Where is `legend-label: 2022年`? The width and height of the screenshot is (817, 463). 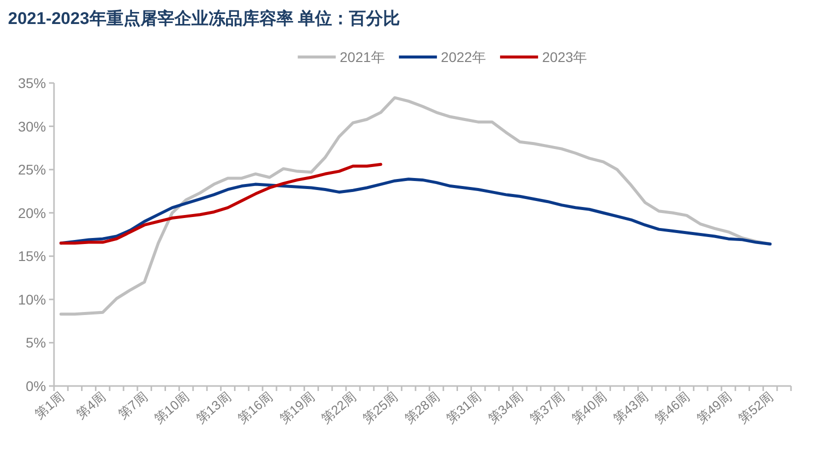 legend-label: 2022年 is located at coordinates (463, 57).